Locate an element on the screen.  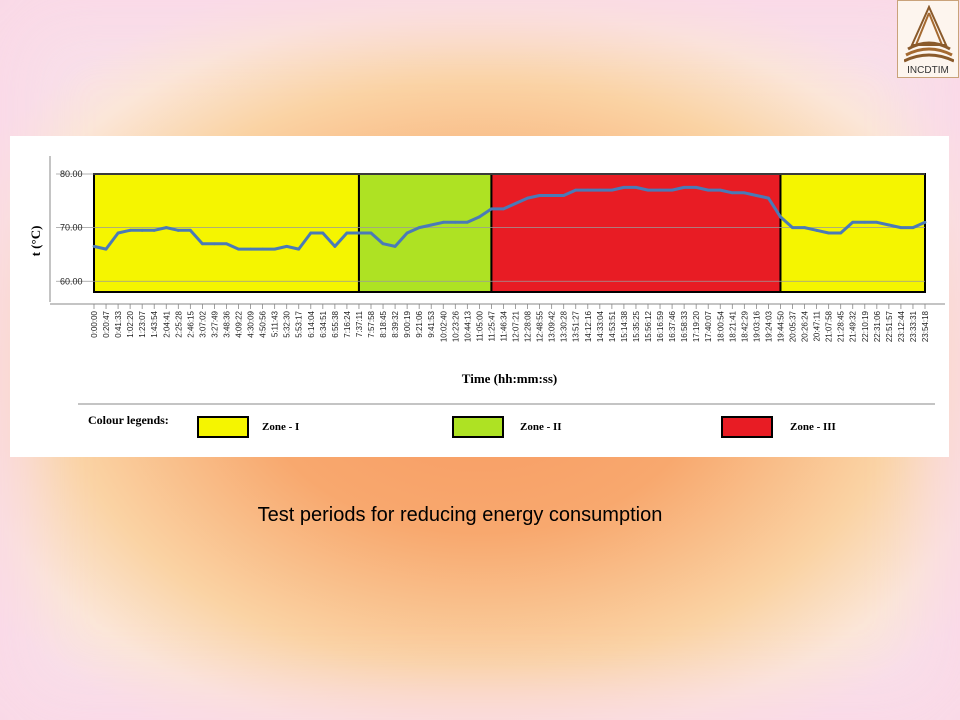
x-tick-label: 12:28:08 is located at coordinates (528, 326).